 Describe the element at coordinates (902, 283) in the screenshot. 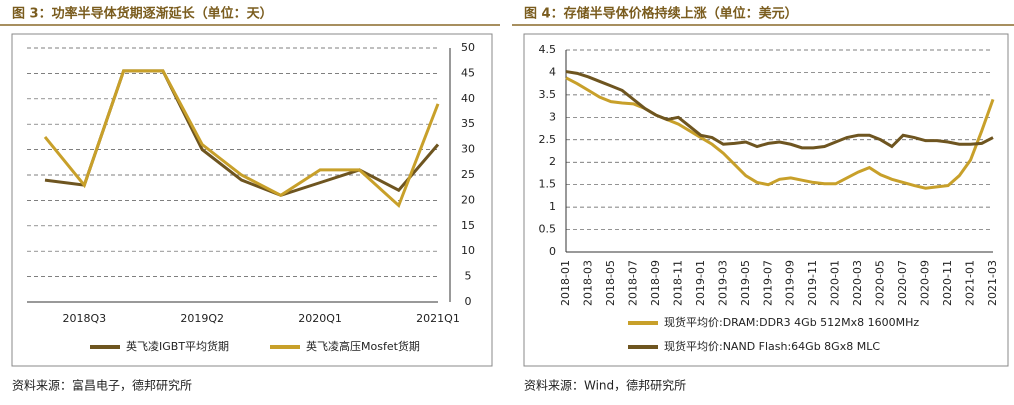

I see `x-tick-label: 2020-07` at that location.